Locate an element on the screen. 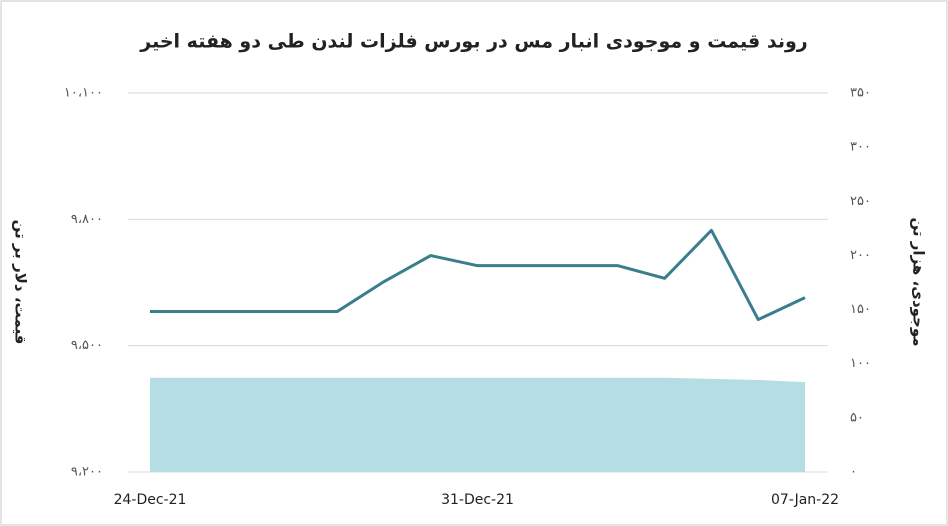  x-tick-label: 07-Jan-22 is located at coordinates (805, 500).